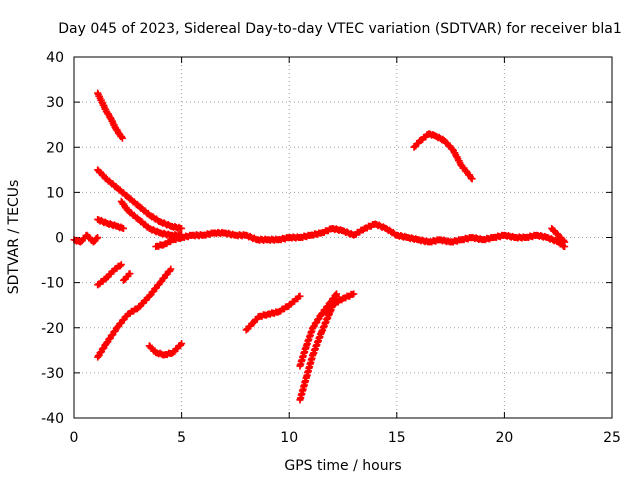  I want to click on y-tick-label: -40, so click(52, 419).